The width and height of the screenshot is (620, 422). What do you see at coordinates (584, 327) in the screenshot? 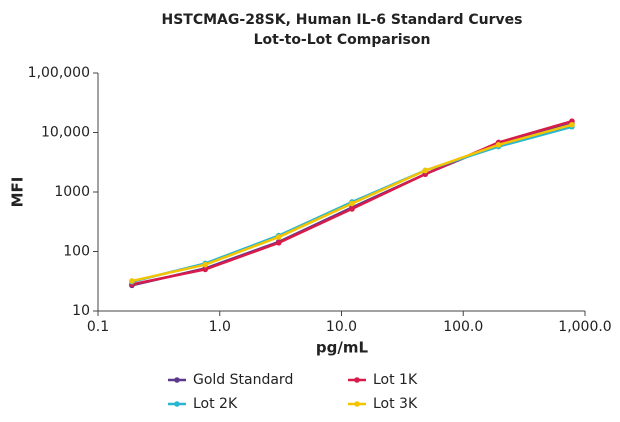
I see `x-tick-label: 1,000.0` at bounding box center [584, 327].